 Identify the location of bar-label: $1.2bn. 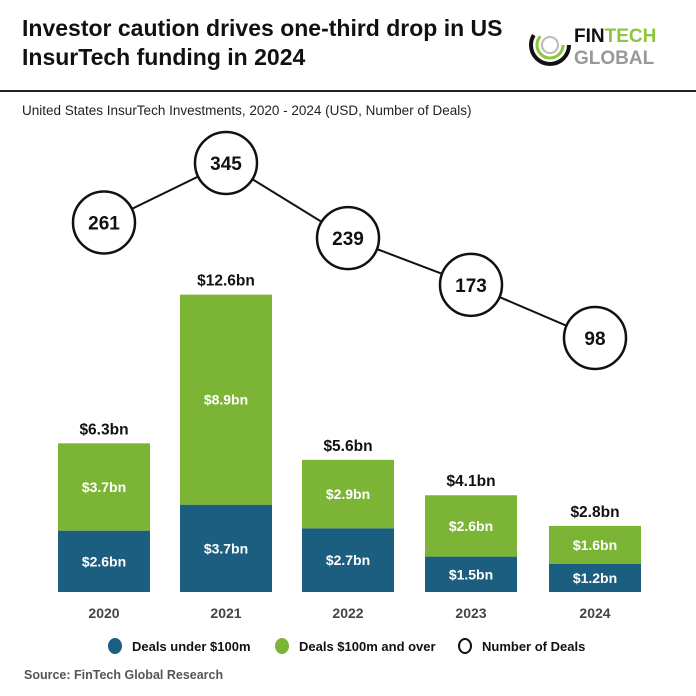
(595, 578).